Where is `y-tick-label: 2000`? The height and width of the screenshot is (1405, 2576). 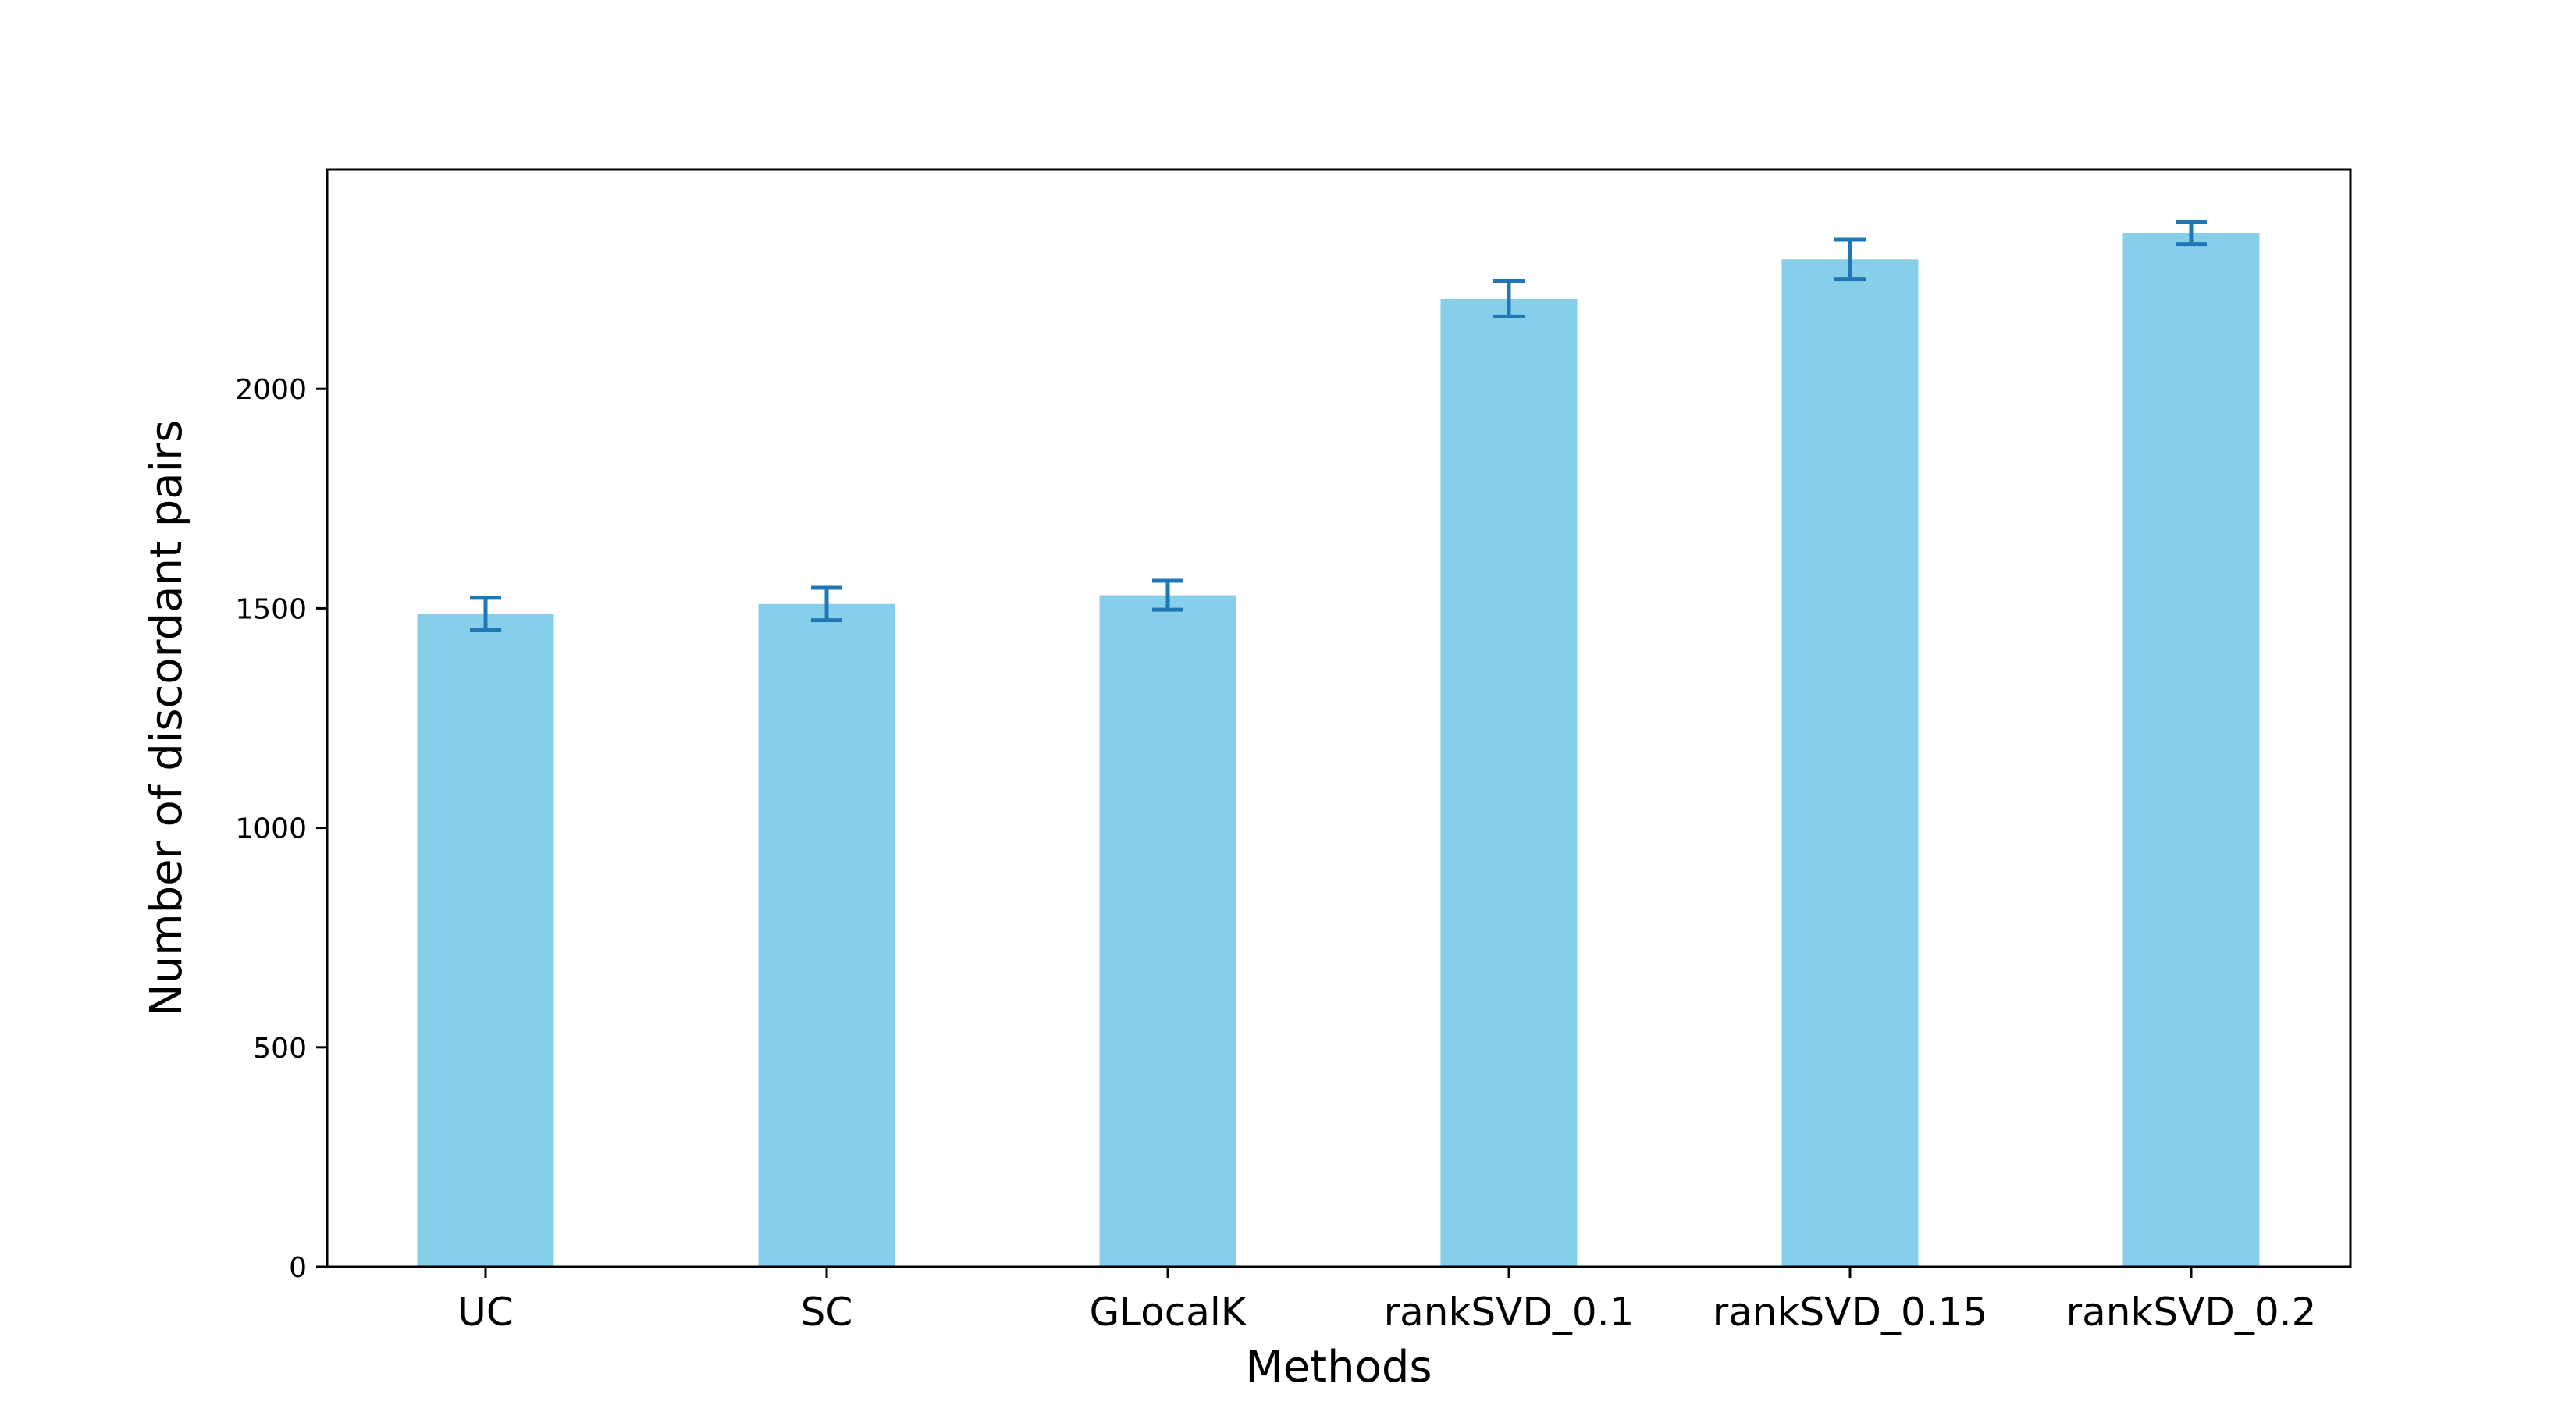 y-tick-label: 2000 is located at coordinates (271, 390).